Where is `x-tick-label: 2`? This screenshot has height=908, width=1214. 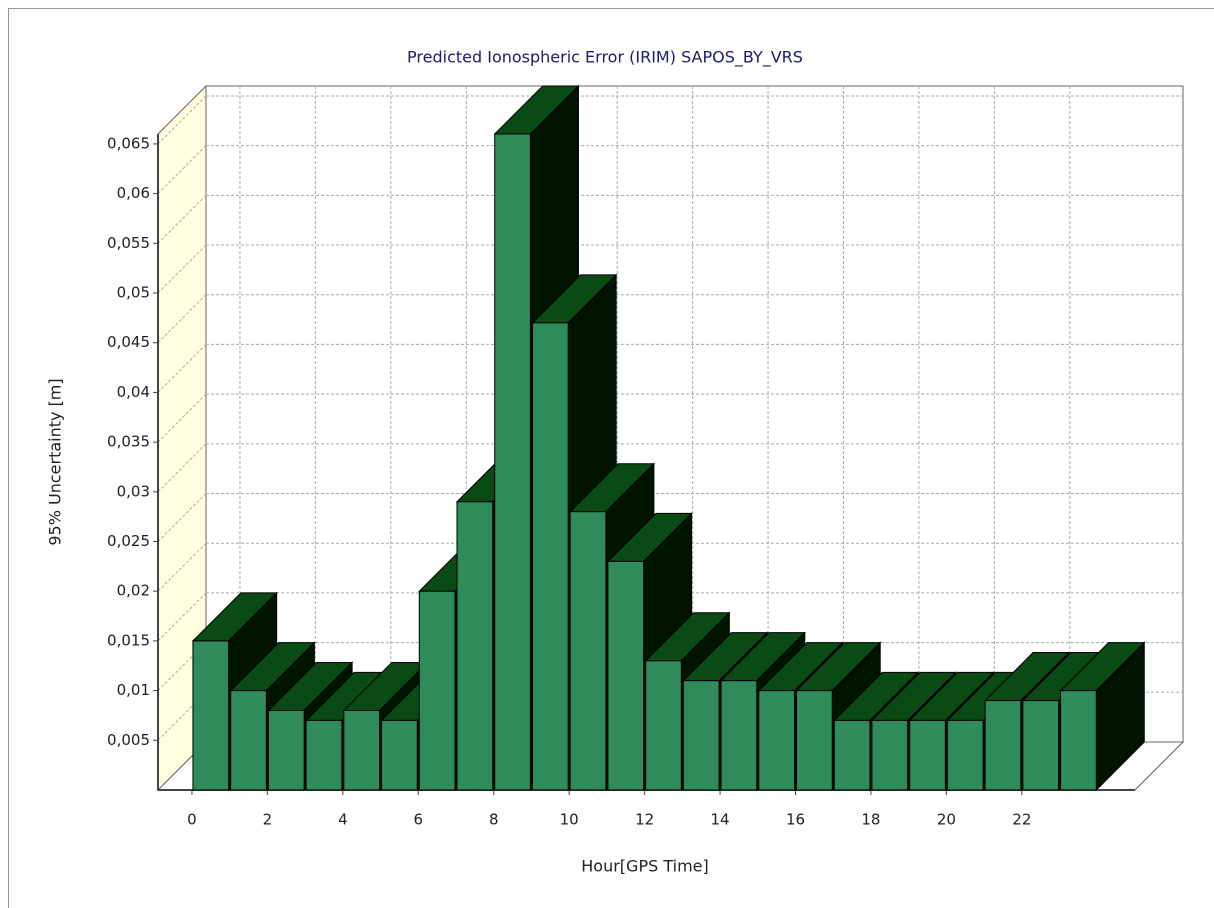 x-tick-label: 2 is located at coordinates (268, 820).